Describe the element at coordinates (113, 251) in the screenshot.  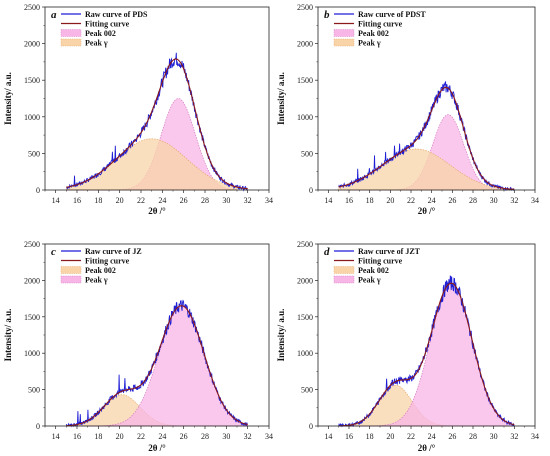
I see `legend-label: Raw curve of JZ` at that location.